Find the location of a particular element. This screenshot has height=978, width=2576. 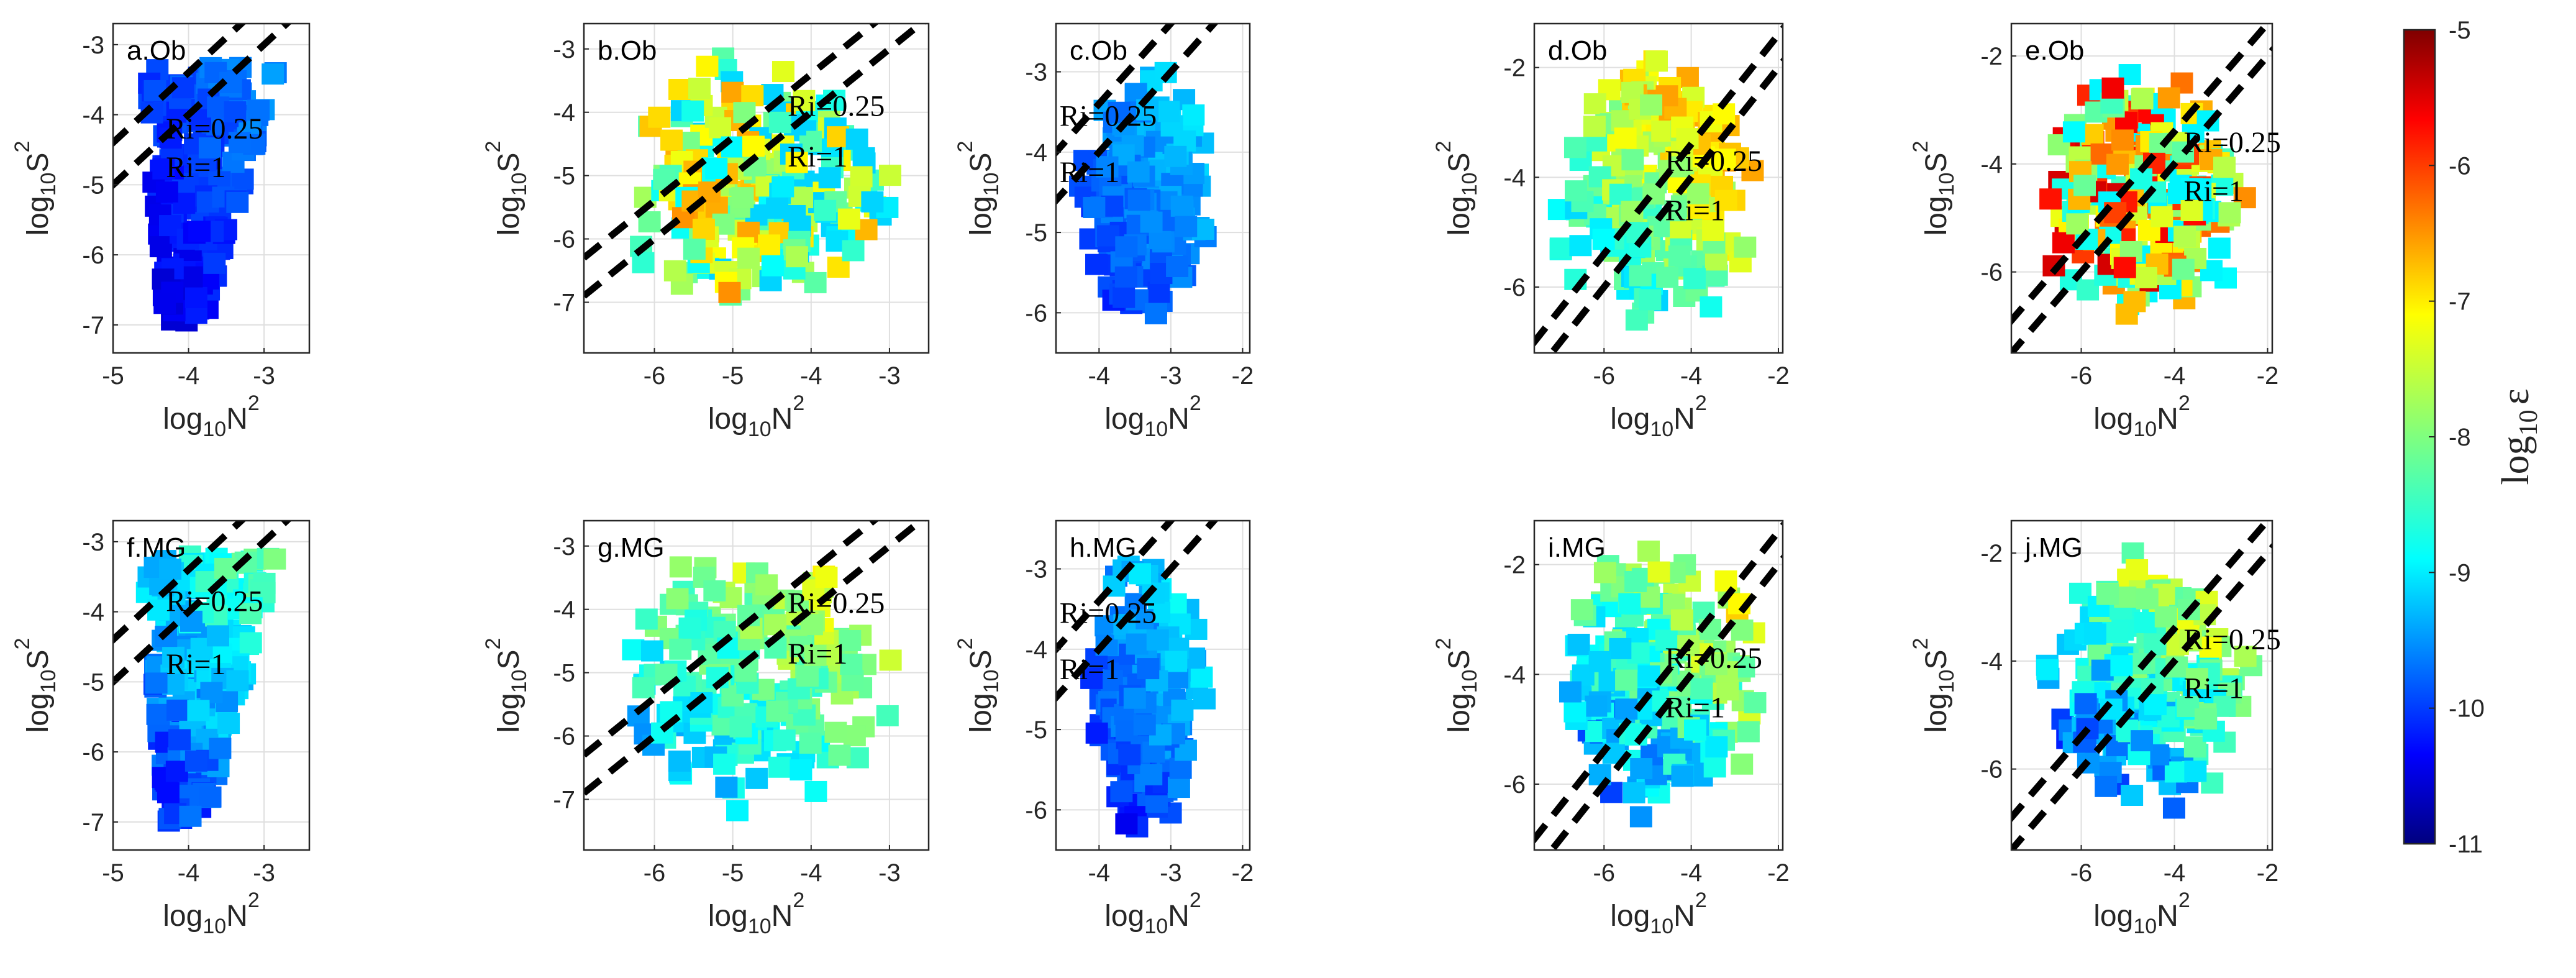

colorbar-tick-label: -6 is located at coordinates (2460, 166).